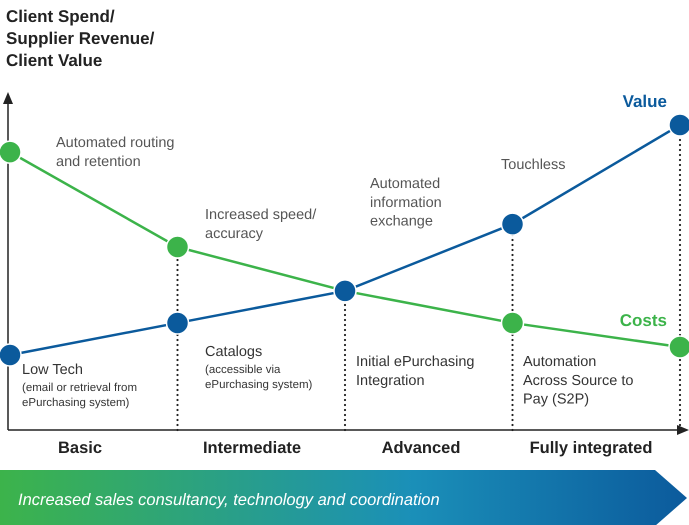  Describe the element at coordinates (259, 377) in the screenshot. I see `annotation: (accessible via ePurchasing system)` at that location.